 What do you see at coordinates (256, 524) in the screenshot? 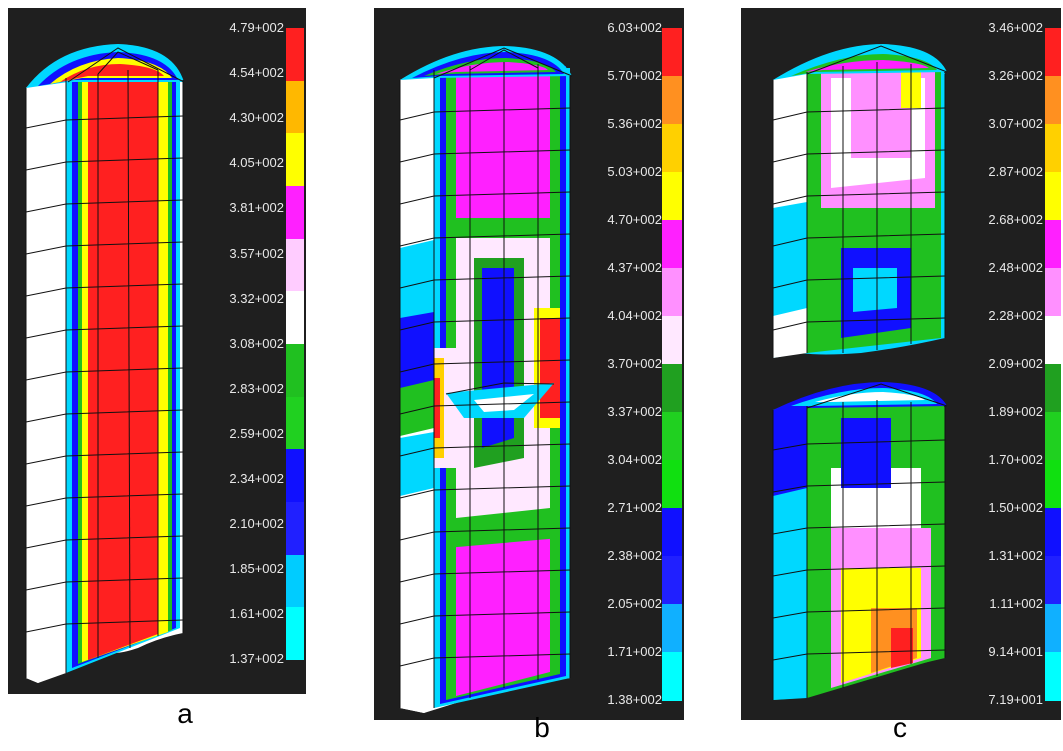
I see `scale-label: 2.10+002` at bounding box center [256, 524].